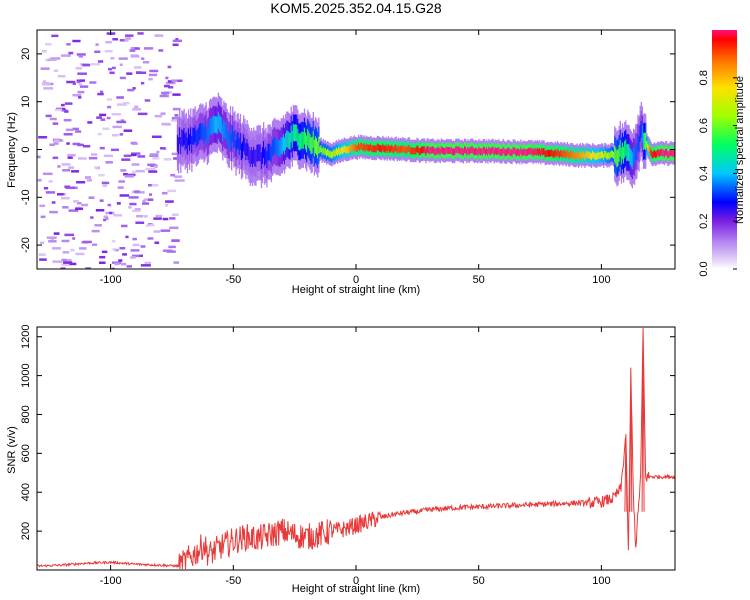 This screenshot has height=600, width=750. What do you see at coordinates (26, 245) in the screenshot?
I see `y-tick-label: -20` at bounding box center [26, 245].